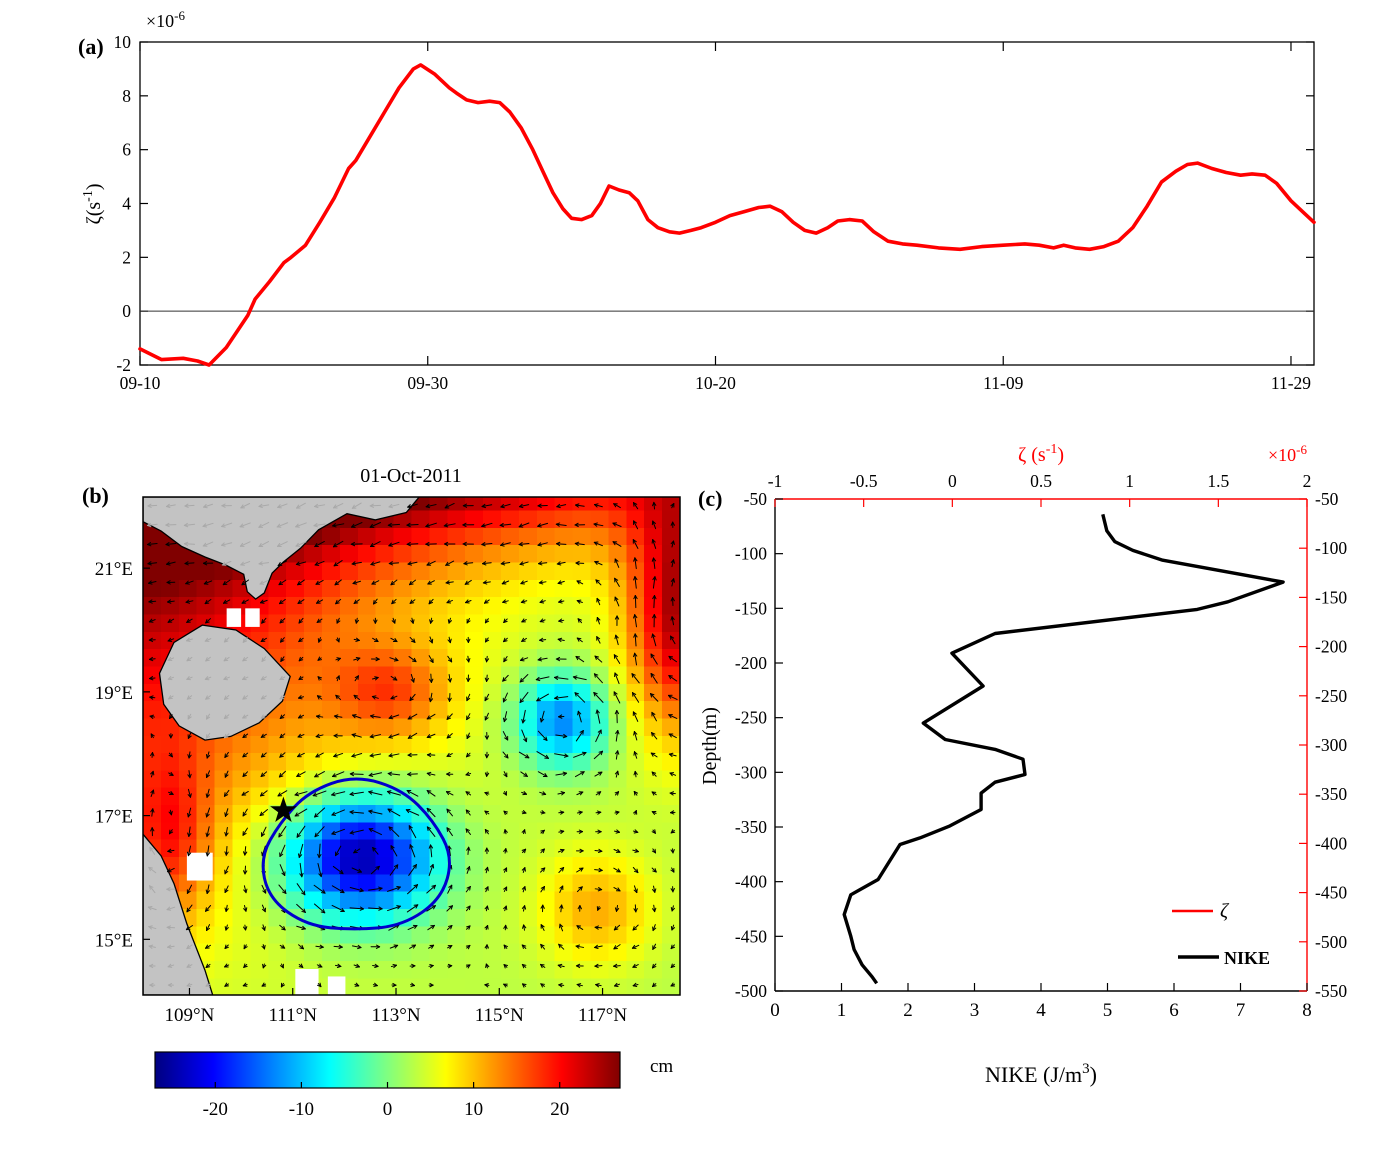  I want to click on c-right-tick-label: -450, so click(1331, 893).